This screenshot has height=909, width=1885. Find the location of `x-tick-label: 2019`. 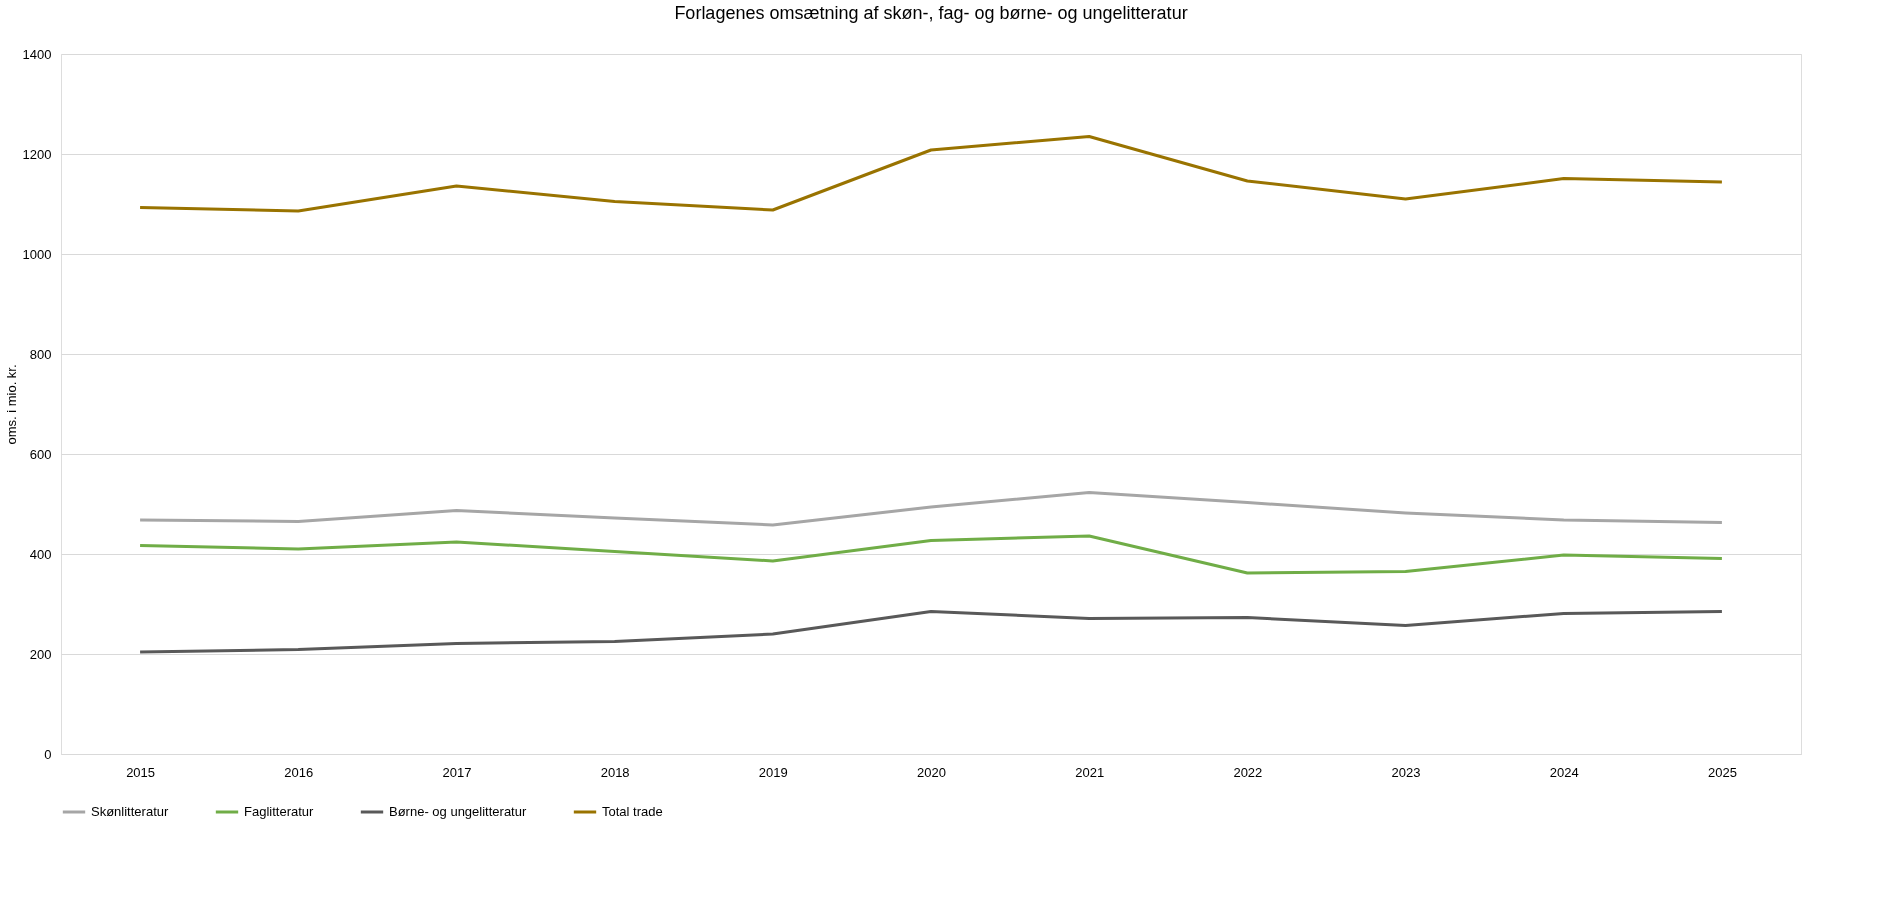

x-tick-label: 2019 is located at coordinates (773, 772).